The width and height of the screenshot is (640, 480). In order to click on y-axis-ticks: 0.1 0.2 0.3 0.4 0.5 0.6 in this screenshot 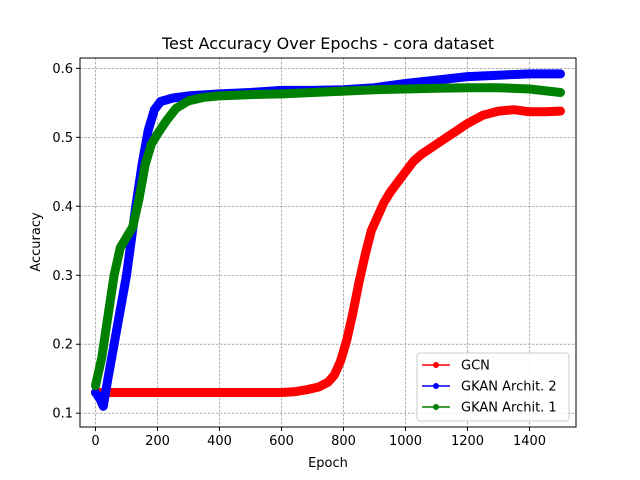, I will do `click(66, 242)`.